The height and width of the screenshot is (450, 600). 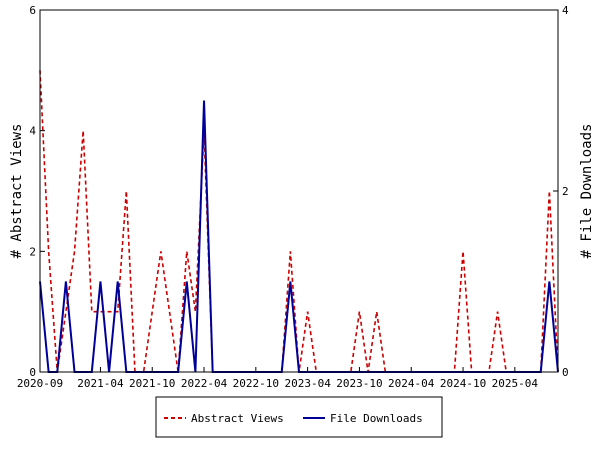 I want to click on legend-box, so click(x=299, y=417).